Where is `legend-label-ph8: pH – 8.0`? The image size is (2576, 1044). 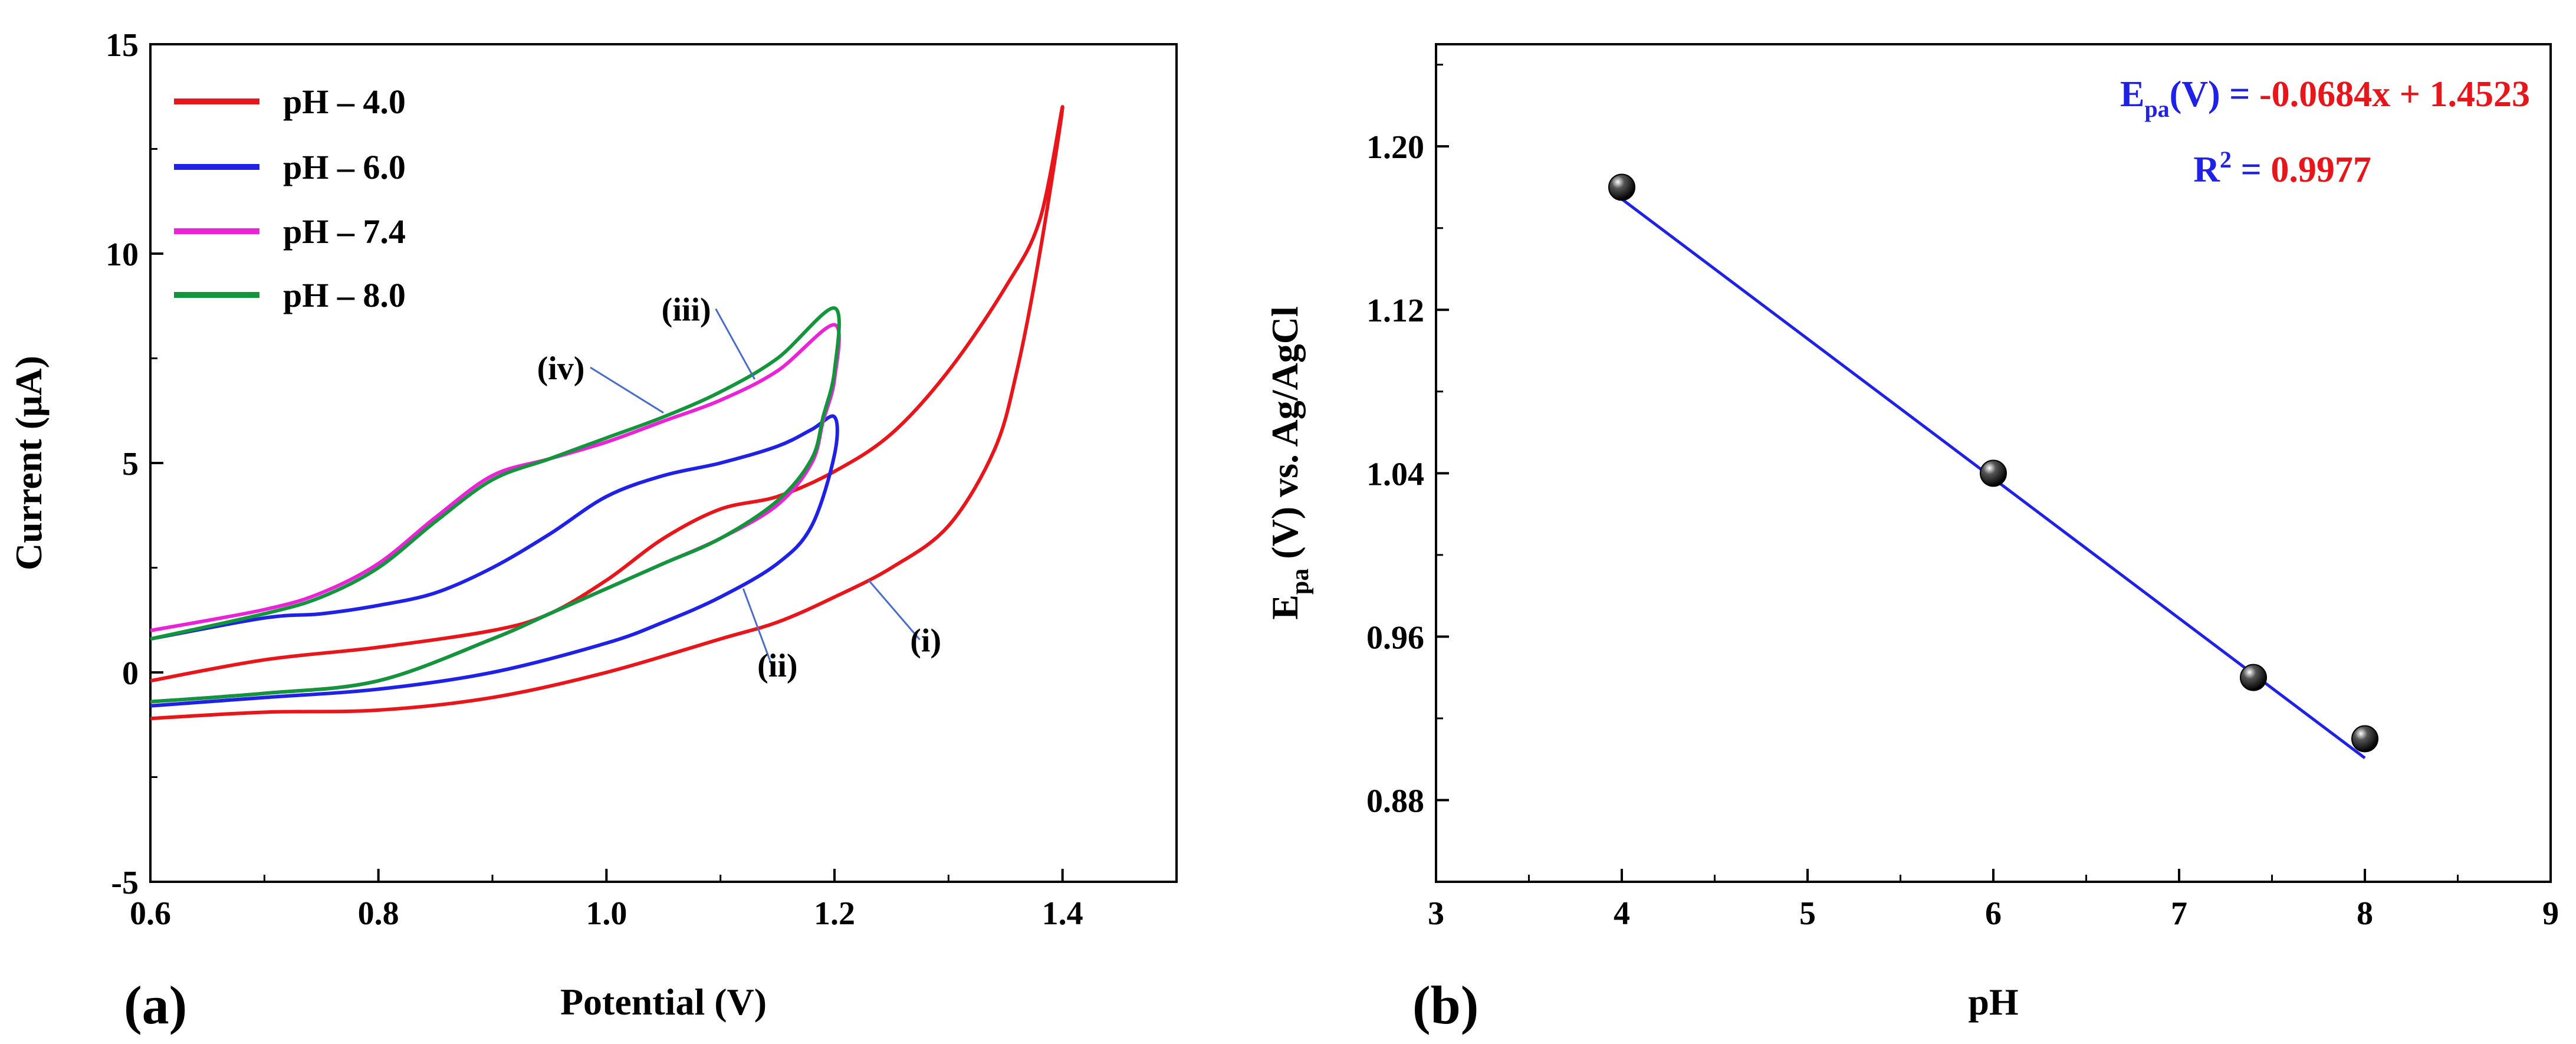 legend-label-ph8: pH – 8.0 is located at coordinates (344, 295).